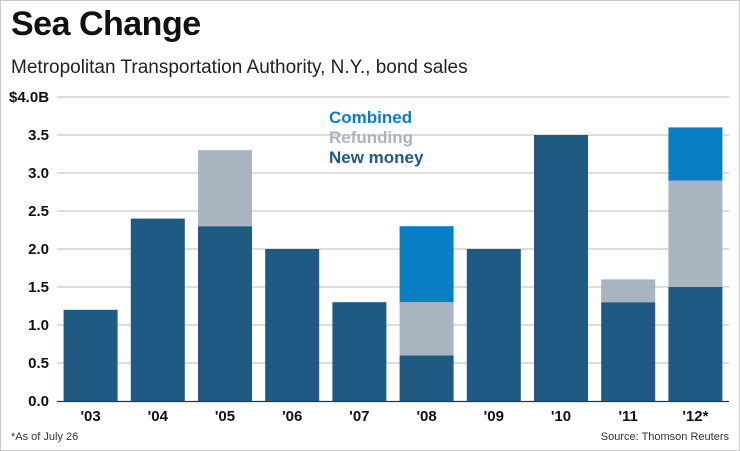 The width and height of the screenshot is (740, 451). What do you see at coordinates (38, 363) in the screenshot?
I see `y-tick-label: 0.5` at bounding box center [38, 363].